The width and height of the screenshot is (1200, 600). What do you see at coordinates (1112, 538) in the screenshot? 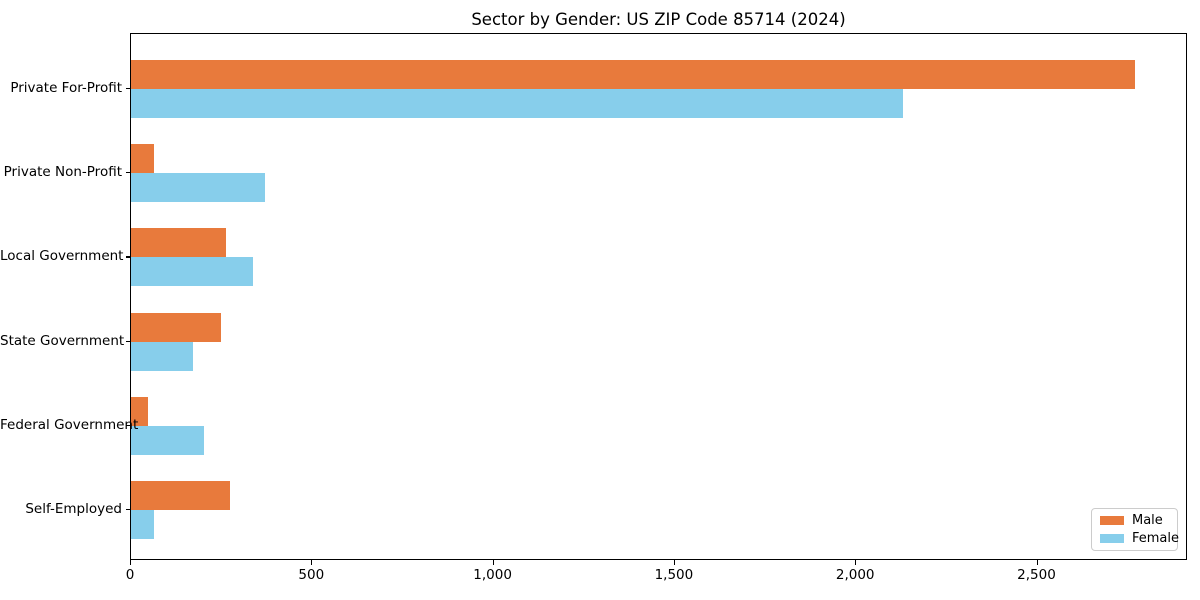
I see `legend-swatch-female` at bounding box center [1112, 538].